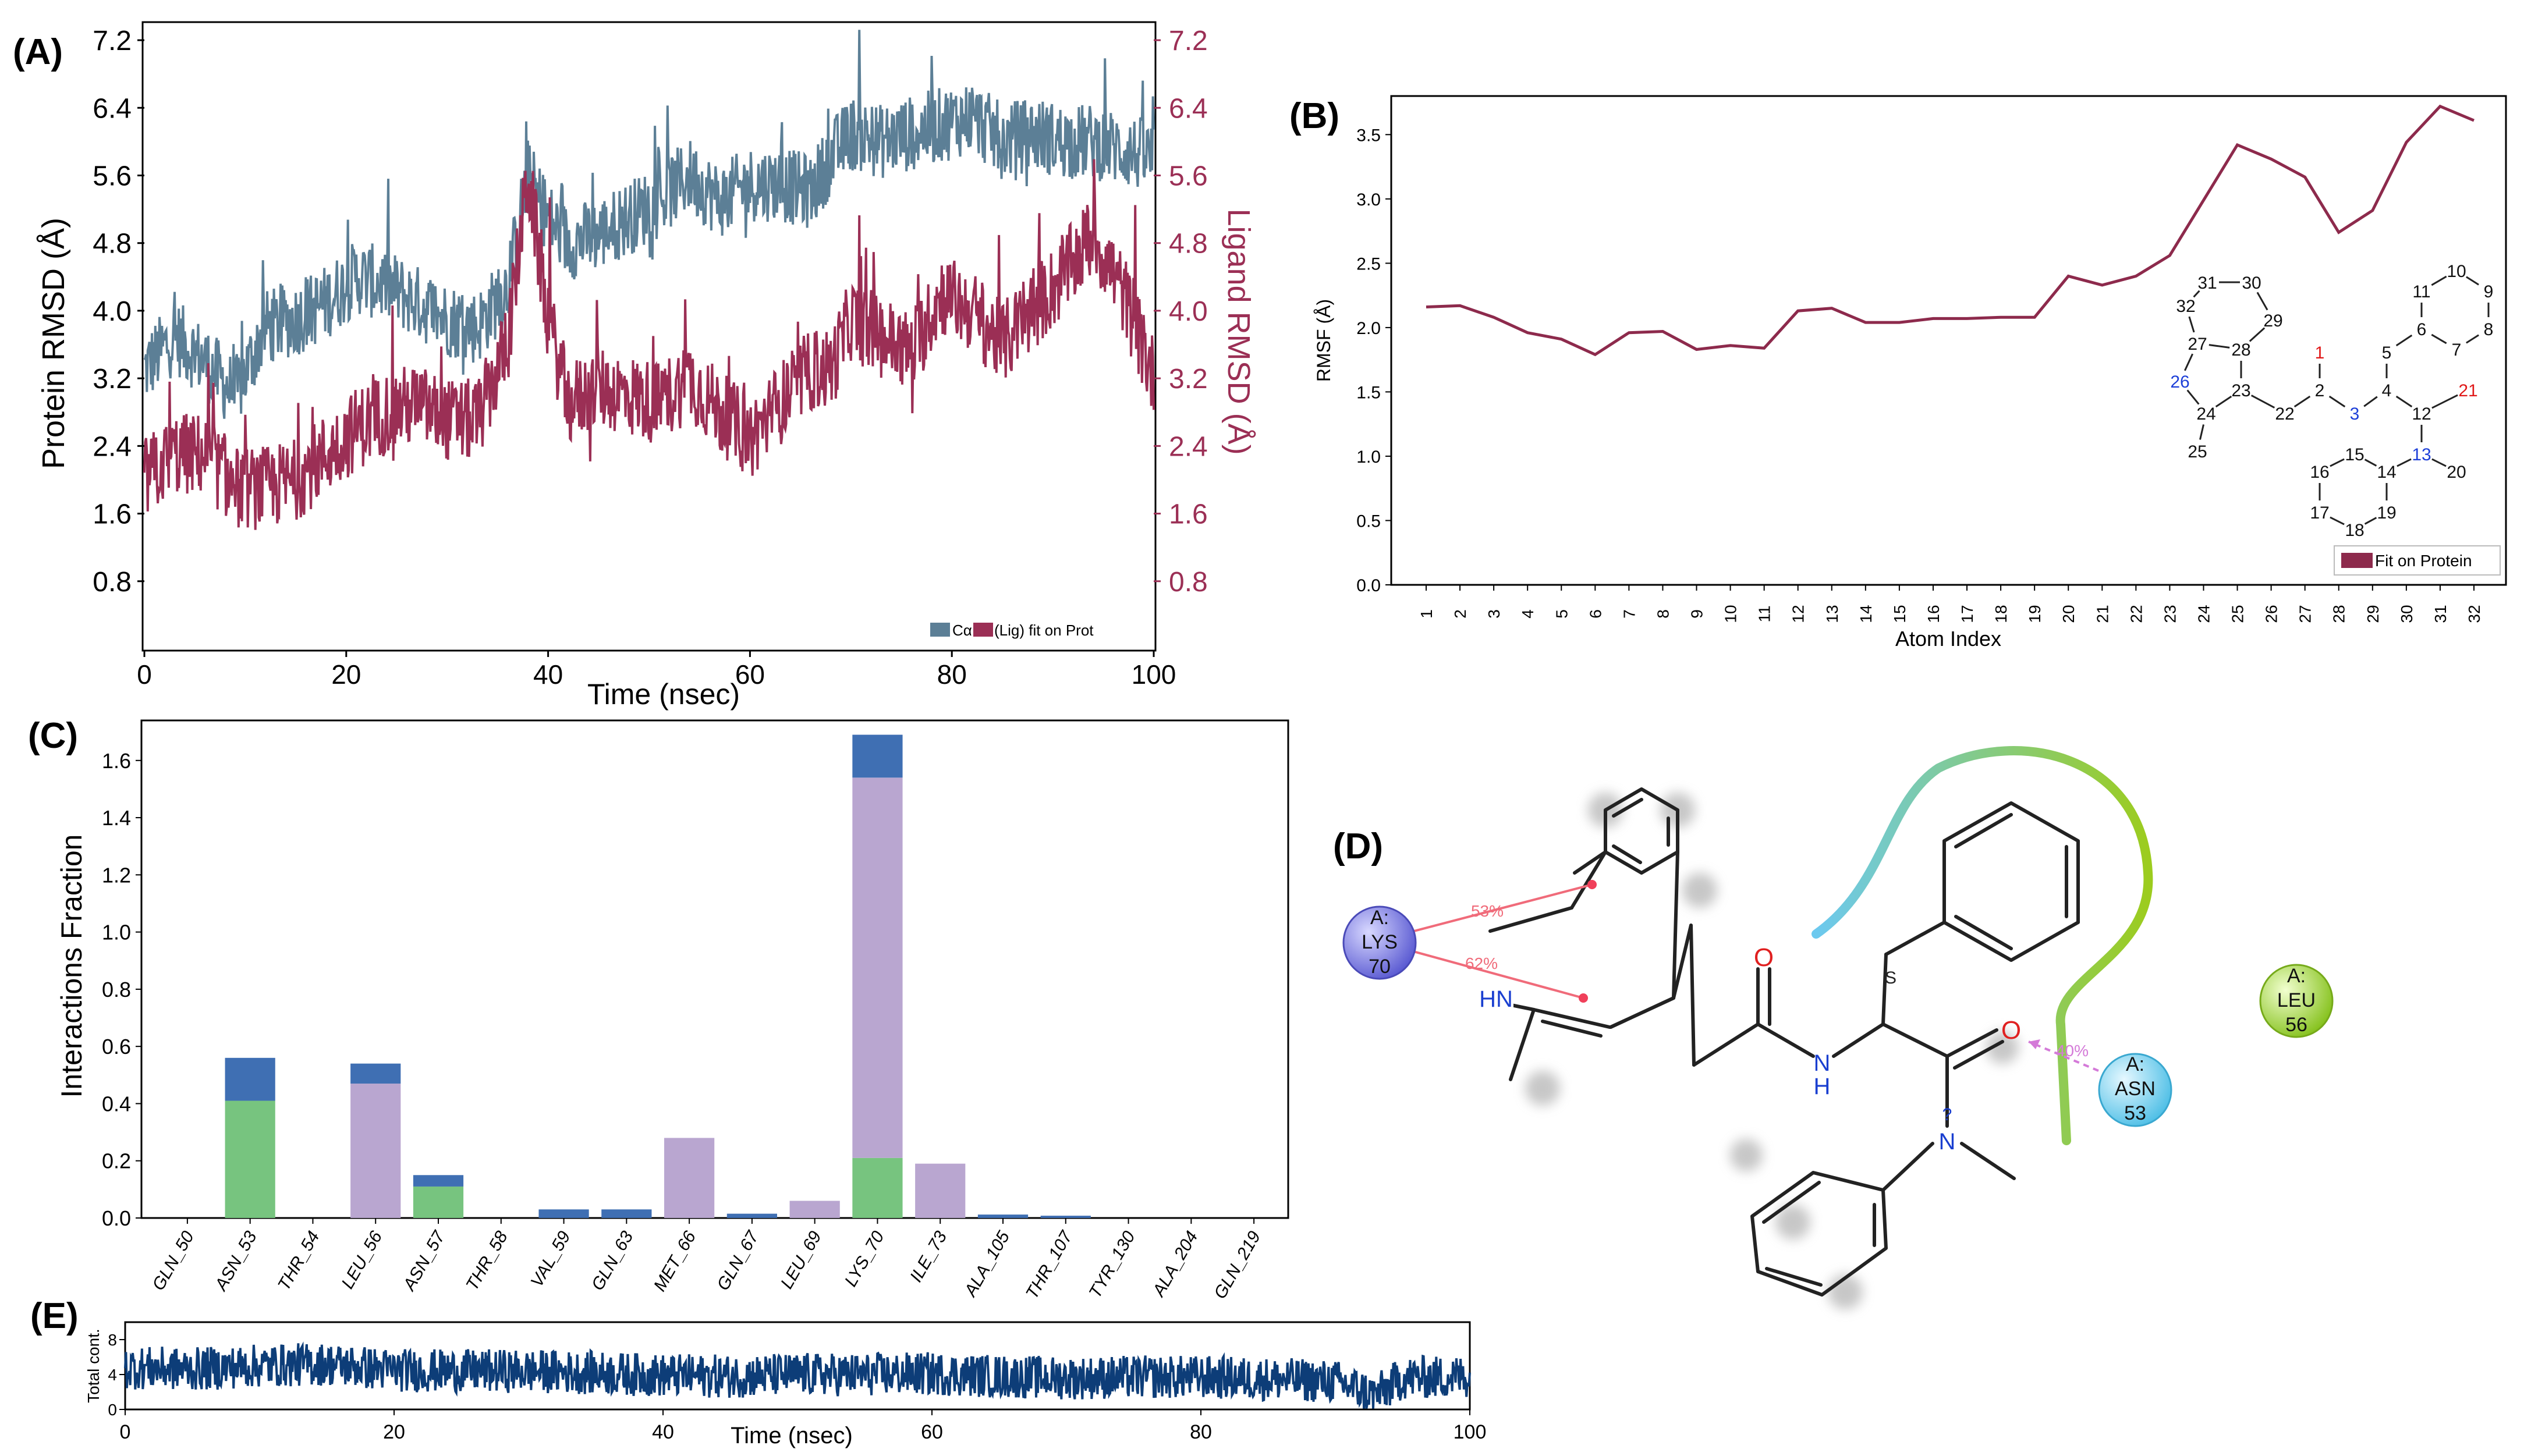 This screenshot has width=2524, height=1456. I want to click on c-xtick-label: THR_107, so click(1049, 1264).